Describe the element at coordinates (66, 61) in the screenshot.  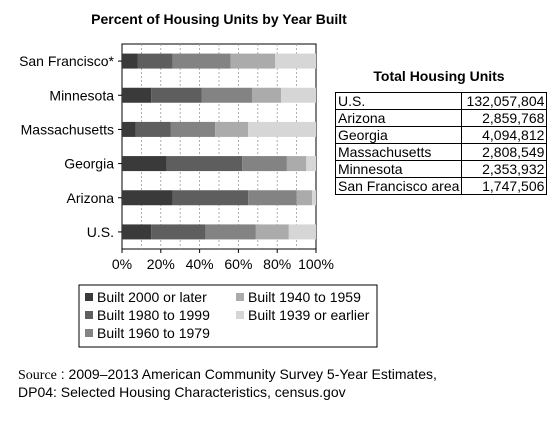
I see `category-label: San Francisco*` at that location.